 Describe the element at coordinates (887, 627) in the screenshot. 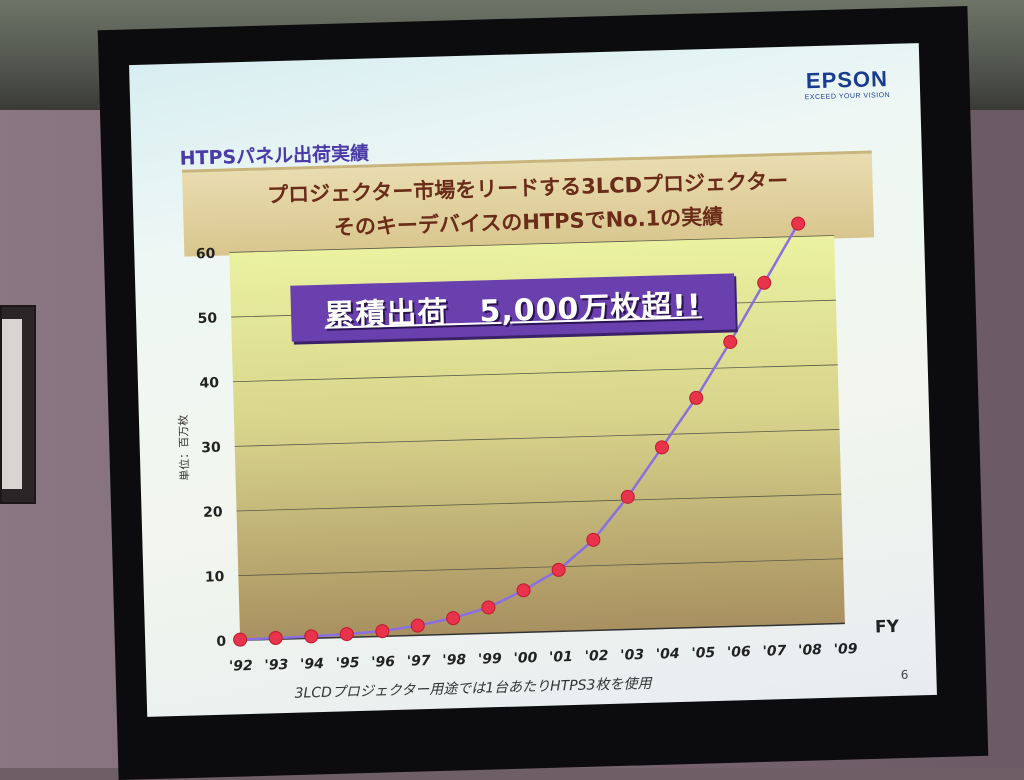

I see `x-axis-label: FY` at that location.